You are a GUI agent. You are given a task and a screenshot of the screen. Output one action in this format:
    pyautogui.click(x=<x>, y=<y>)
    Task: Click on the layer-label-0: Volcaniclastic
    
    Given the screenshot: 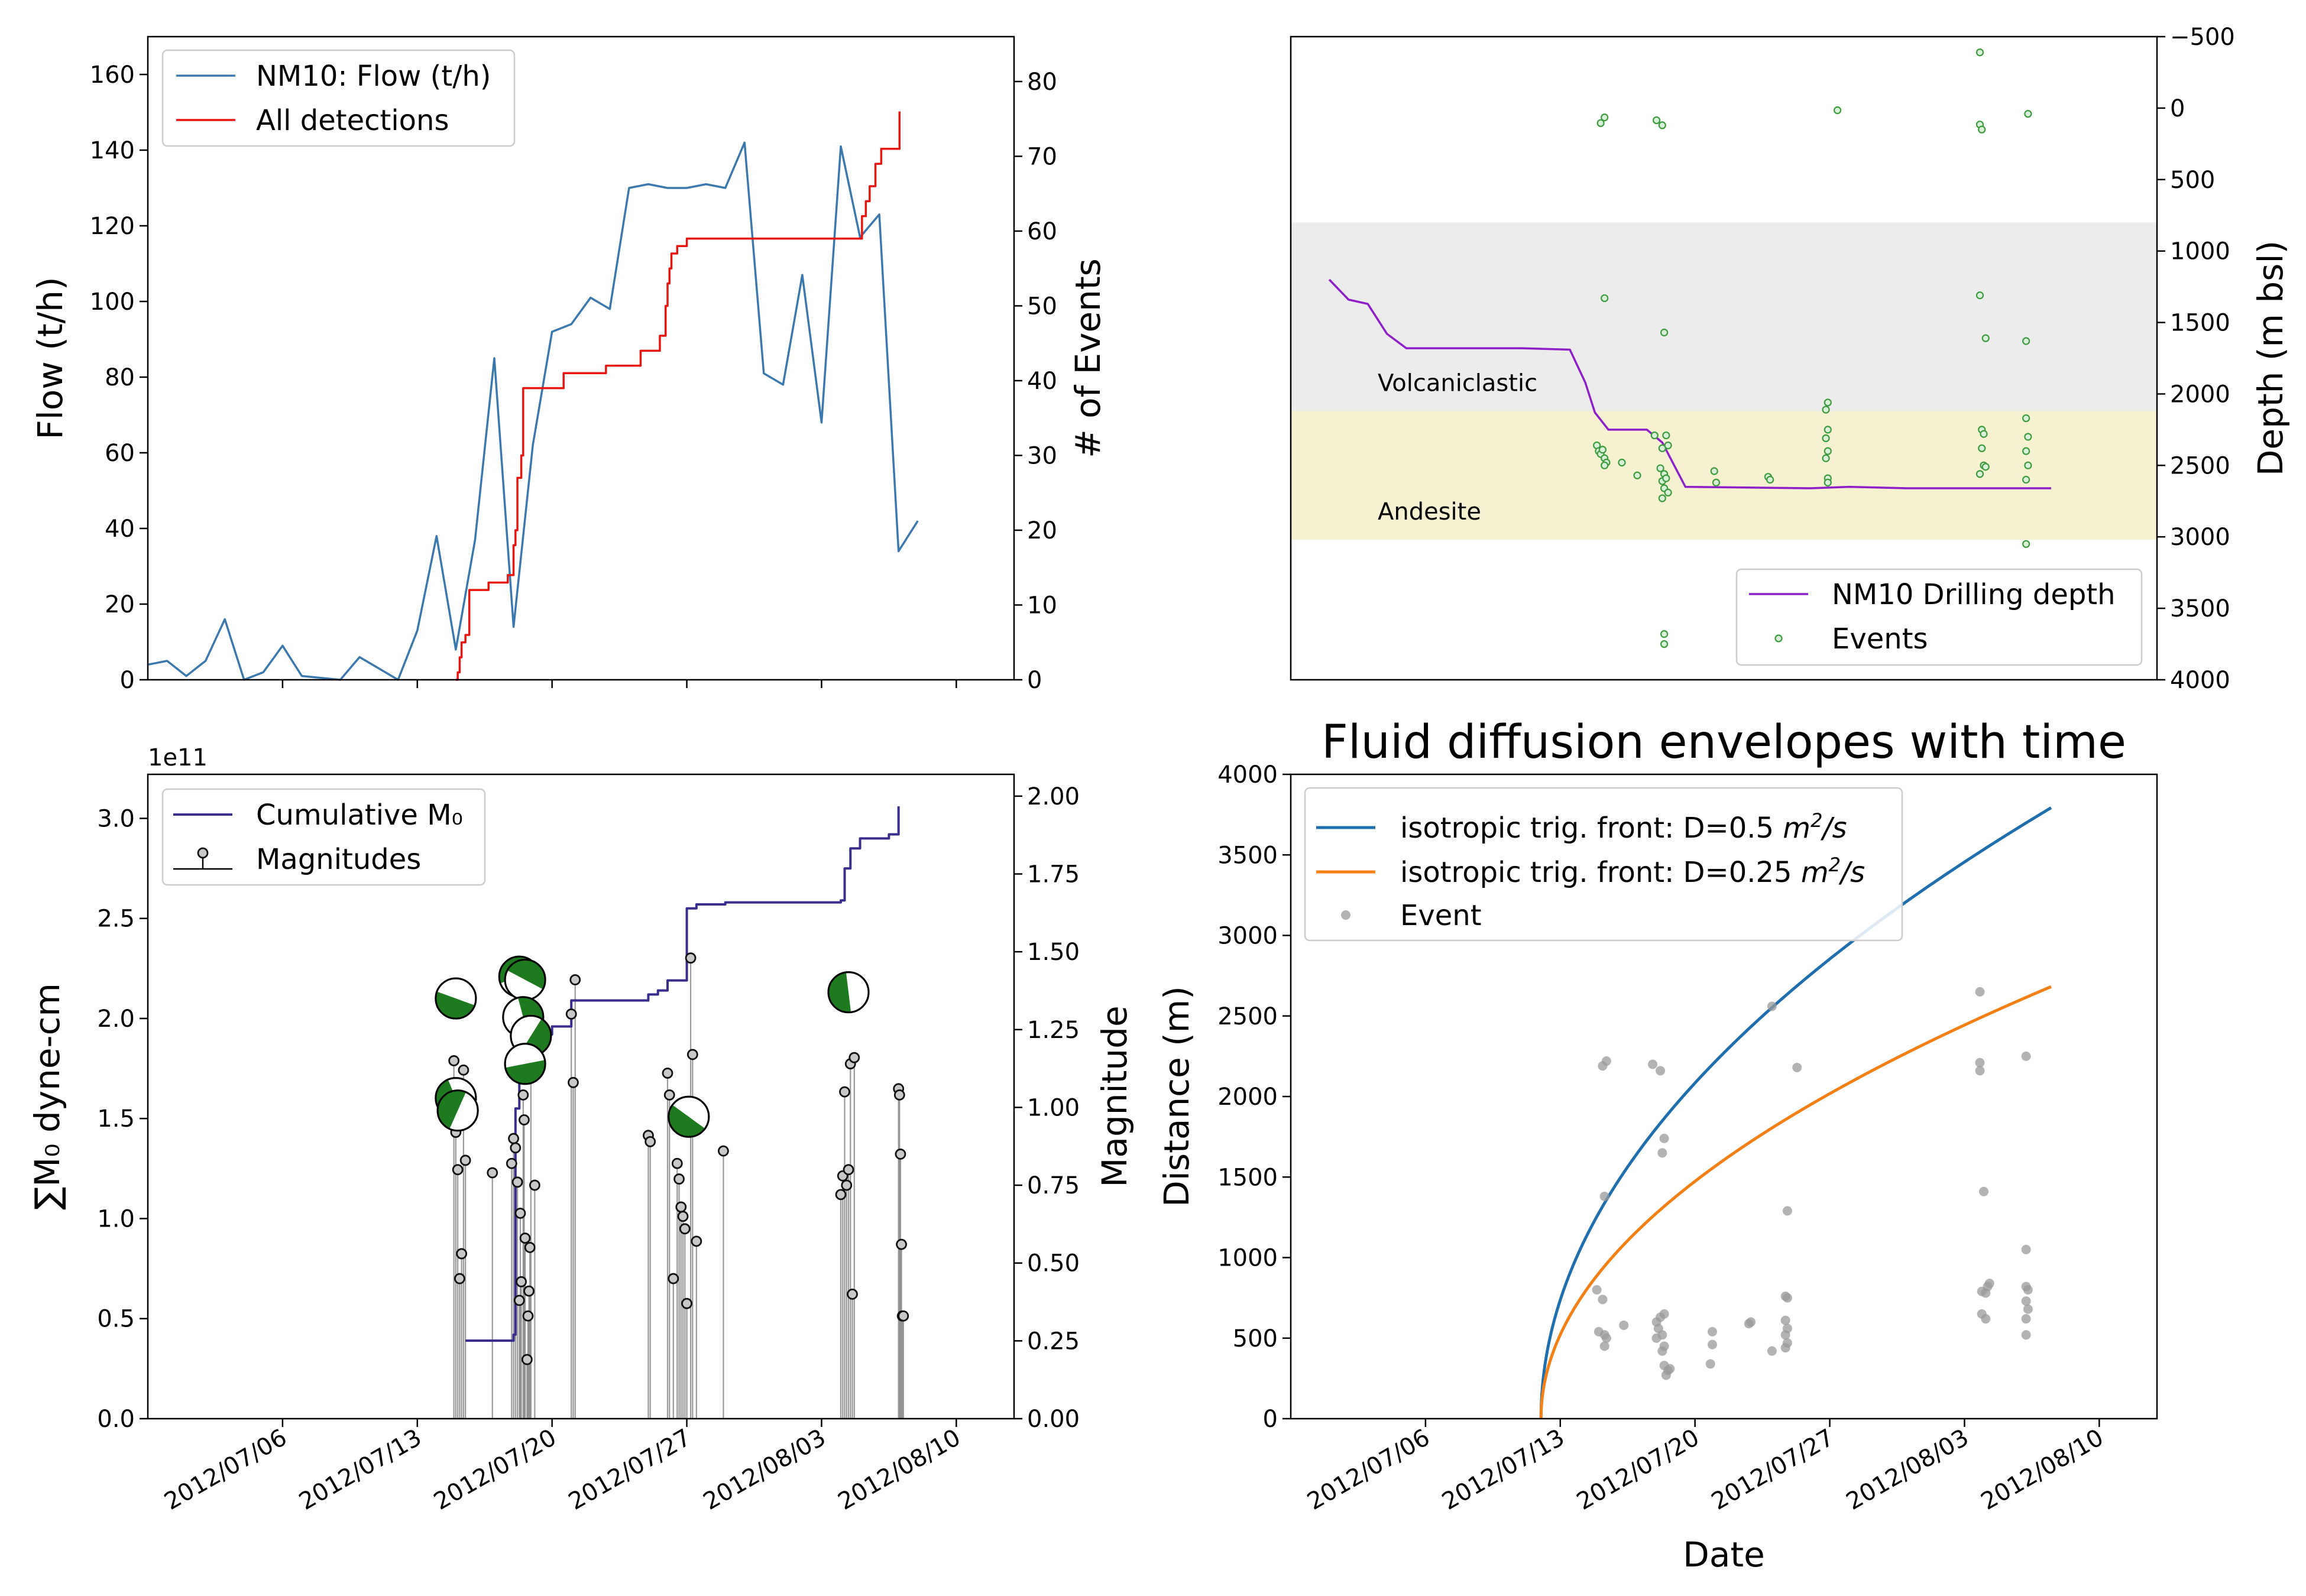 What is the action you would take?
    pyautogui.click(x=1457, y=383)
    